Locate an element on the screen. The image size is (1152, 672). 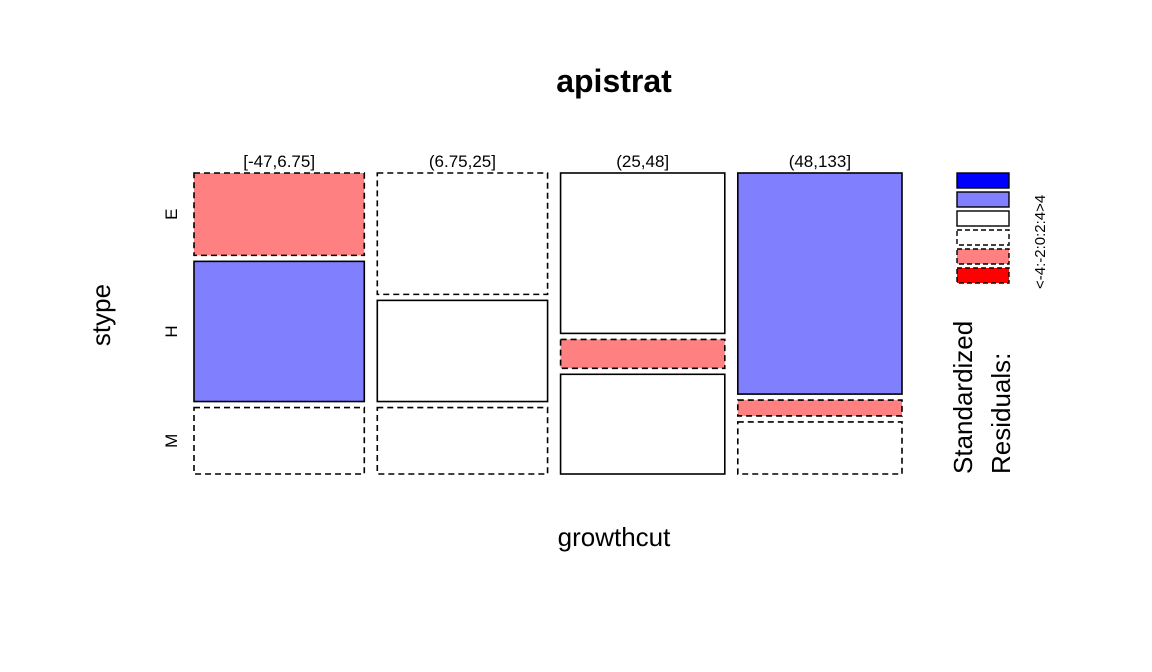
column-labels: [-47,6.75] (6.75,25] (25,48] (48,133] is located at coordinates (547, 161).